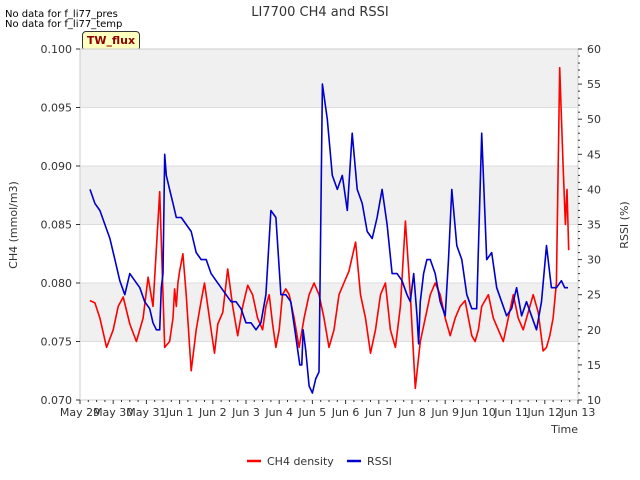 This screenshot has height=480, width=640. What do you see at coordinates (379, 461) in the screenshot?
I see `legend-rssi-label: RSSI` at bounding box center [379, 461].